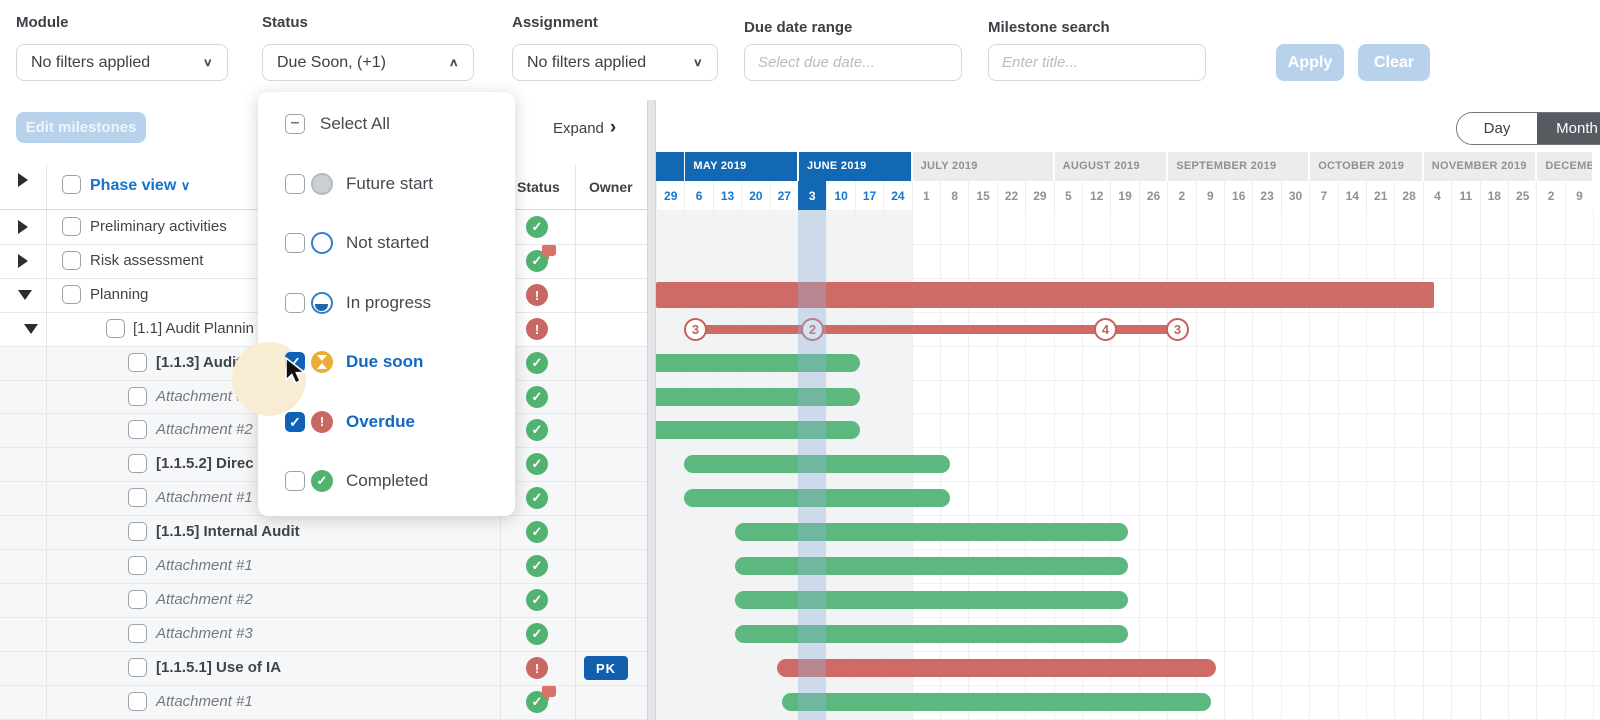  What do you see at coordinates (584, 128) in the screenshot?
I see `expand-button: Expand ›` at bounding box center [584, 128].